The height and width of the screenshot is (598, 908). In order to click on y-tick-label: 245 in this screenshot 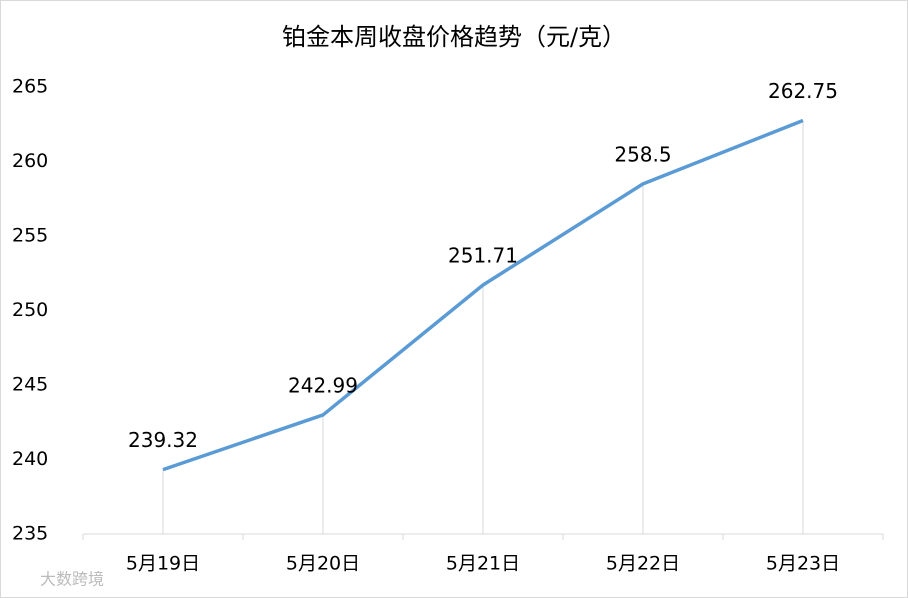, I will do `click(30, 385)`.